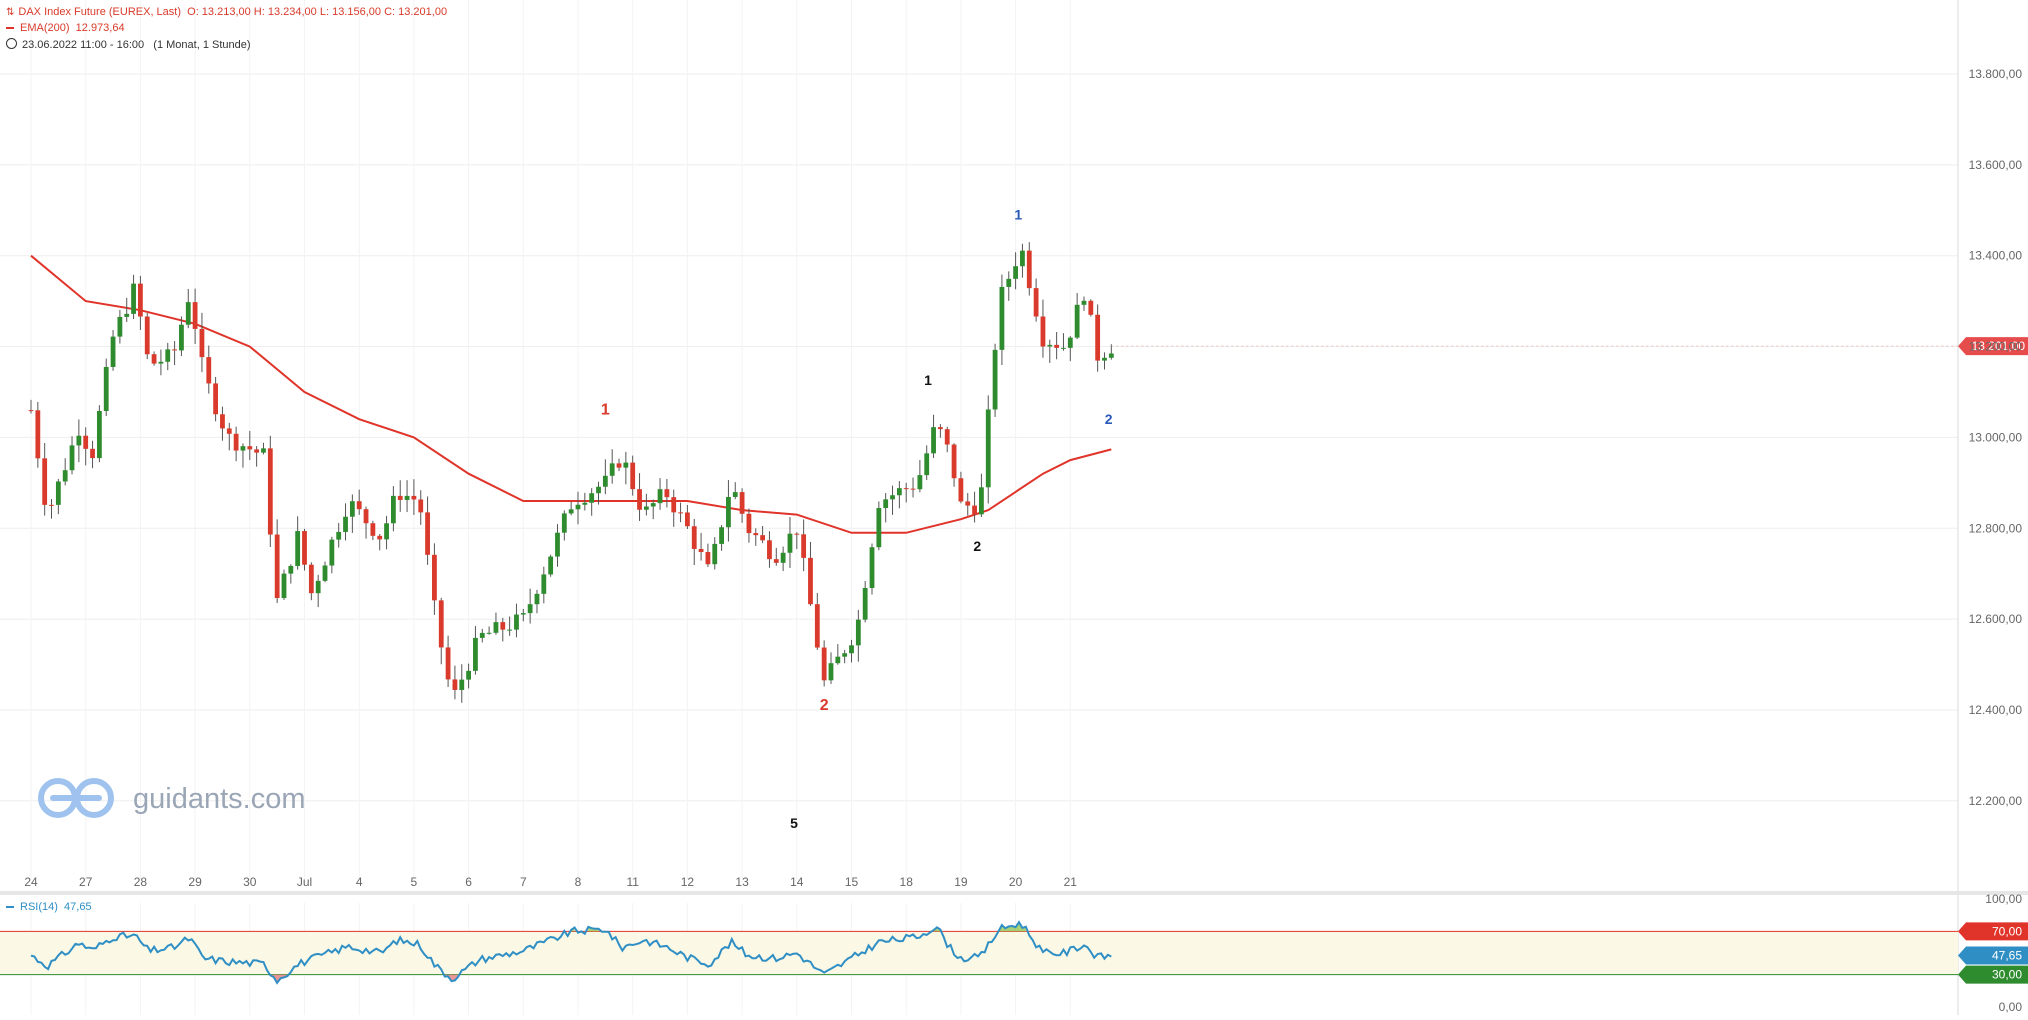 This screenshot has width=2028, height=1020. Describe the element at coordinates (202, 45) in the screenshot. I see `period-detail: (1 Monat, 1 Stunde)` at that location.